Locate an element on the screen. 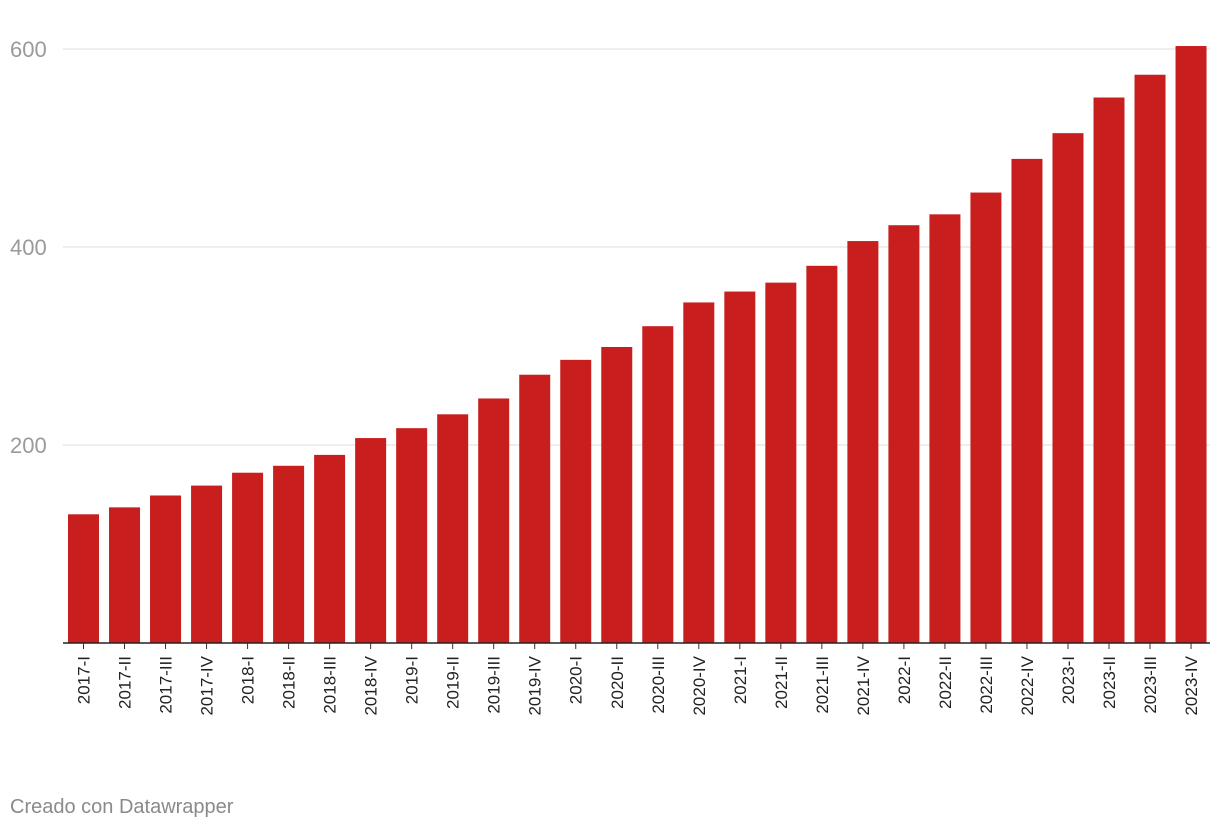 Image resolution: width=1220 pixels, height=834 pixels. bar-2022-I is located at coordinates (904, 434).